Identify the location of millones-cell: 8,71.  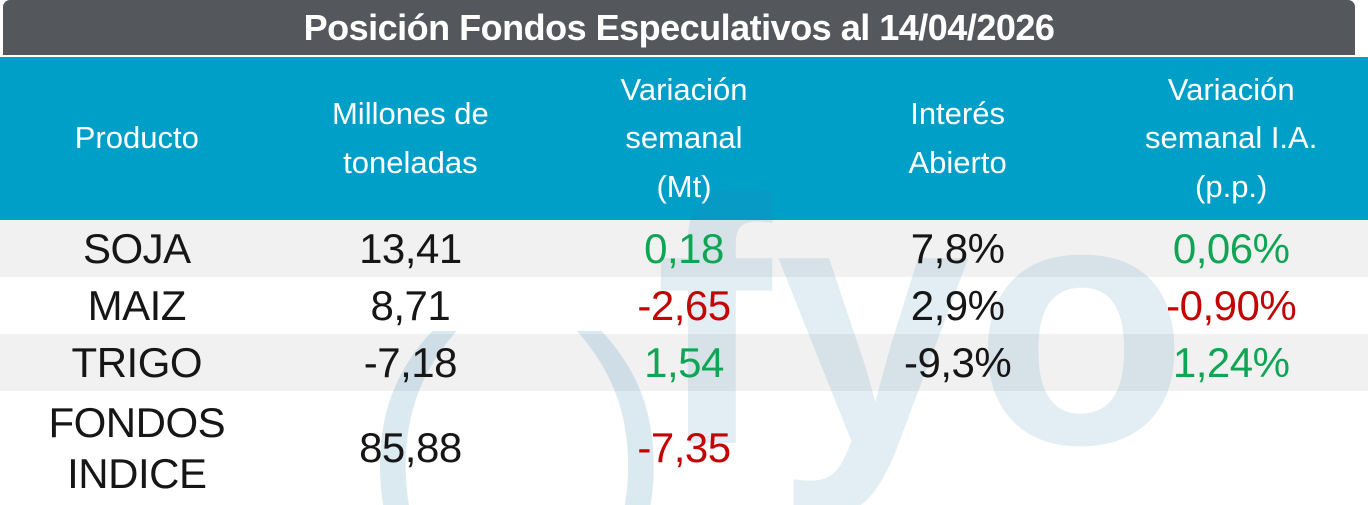
(410, 305).